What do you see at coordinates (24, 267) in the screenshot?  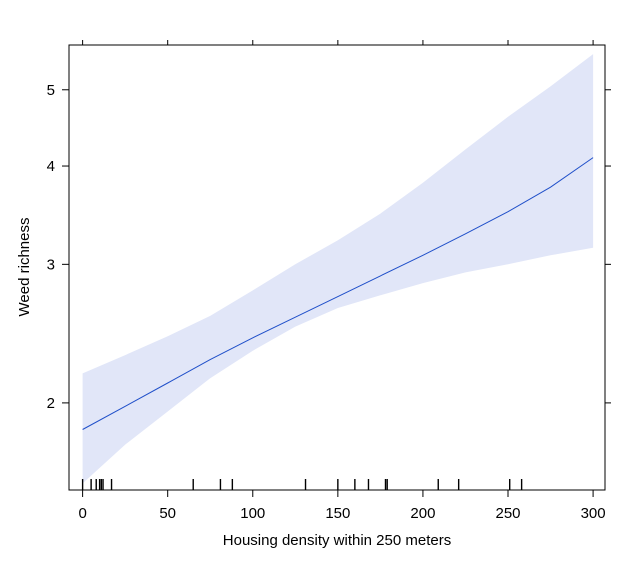 I see `y-axis-label: Weed richness` at bounding box center [24, 267].